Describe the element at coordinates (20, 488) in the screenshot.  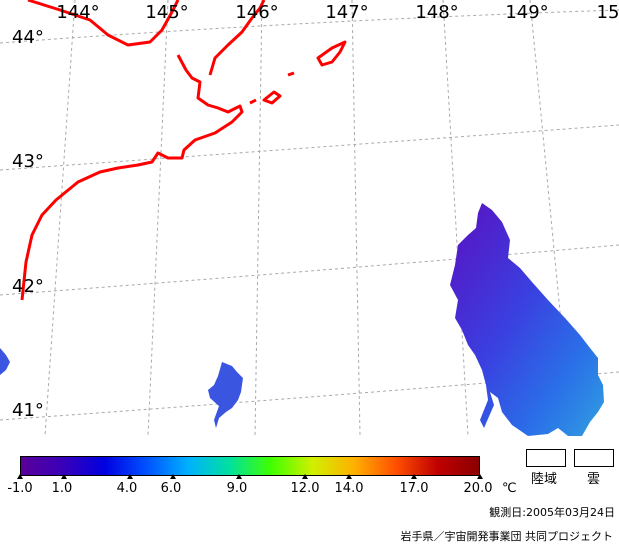
I see `colorbar-tick-label: -1.0` at that location.